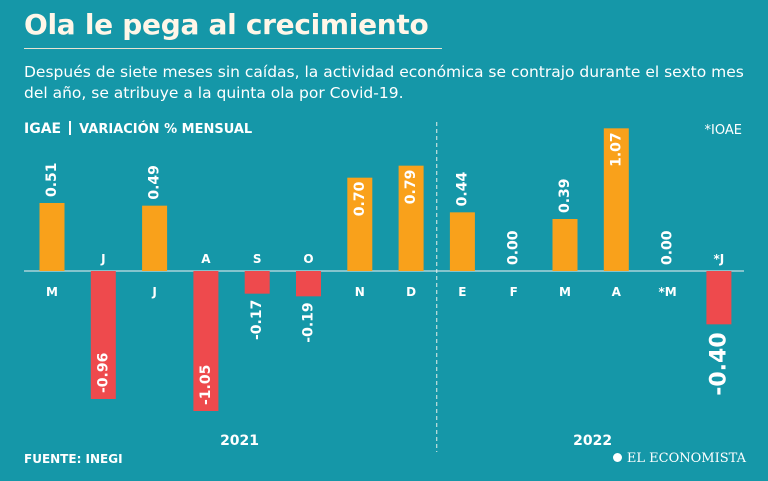 Image resolution: width=768 pixels, height=481 pixels. What do you see at coordinates (411, 292) in the screenshot?
I see `category-label-7: D` at bounding box center [411, 292].